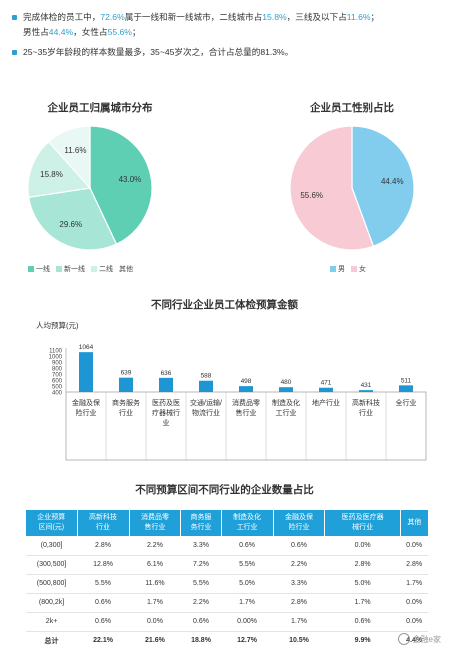  Describe the element at coordinates (155, 584) in the screenshot. I see `table-cell: 11.6%` at that location.